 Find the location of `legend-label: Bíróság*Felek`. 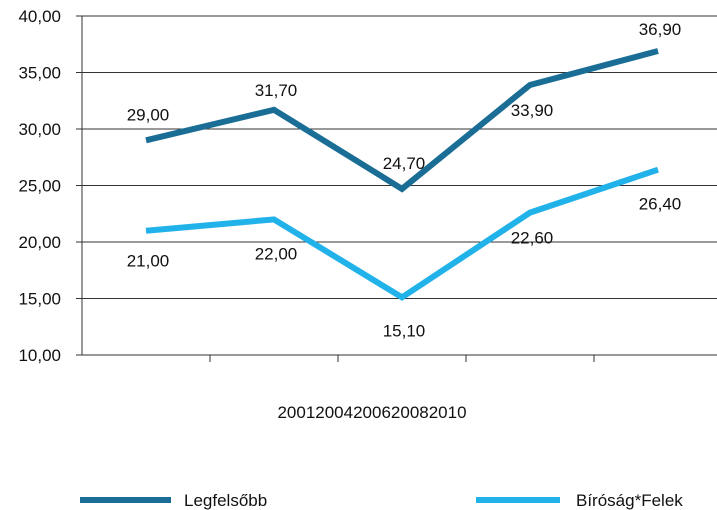

legend-label: Bíróság*Felek is located at coordinates (629, 500).